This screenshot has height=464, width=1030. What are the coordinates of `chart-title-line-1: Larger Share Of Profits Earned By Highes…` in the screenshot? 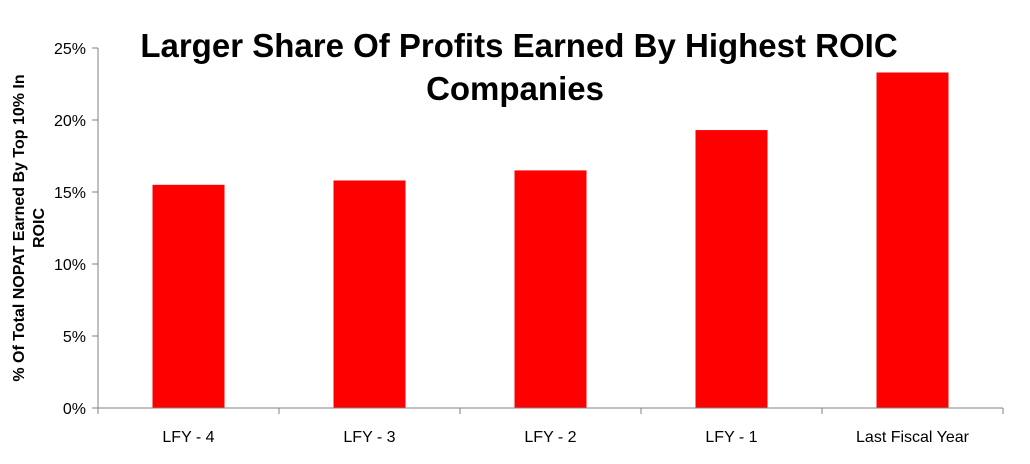 It's located at (518, 45).